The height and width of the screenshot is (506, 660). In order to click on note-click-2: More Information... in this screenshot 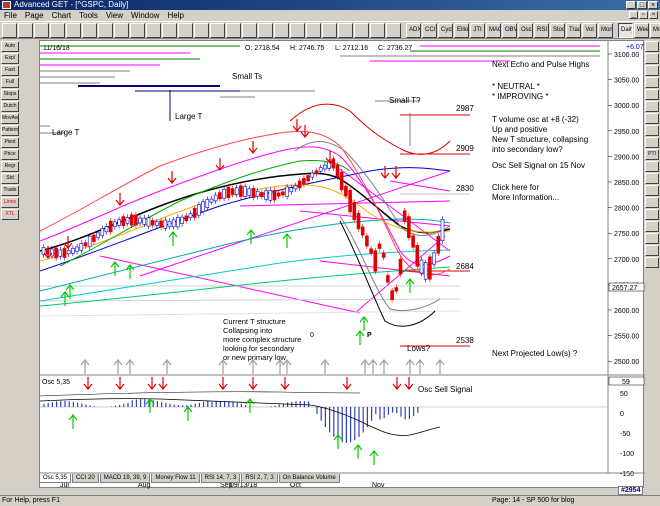, I will do `click(525, 197)`.